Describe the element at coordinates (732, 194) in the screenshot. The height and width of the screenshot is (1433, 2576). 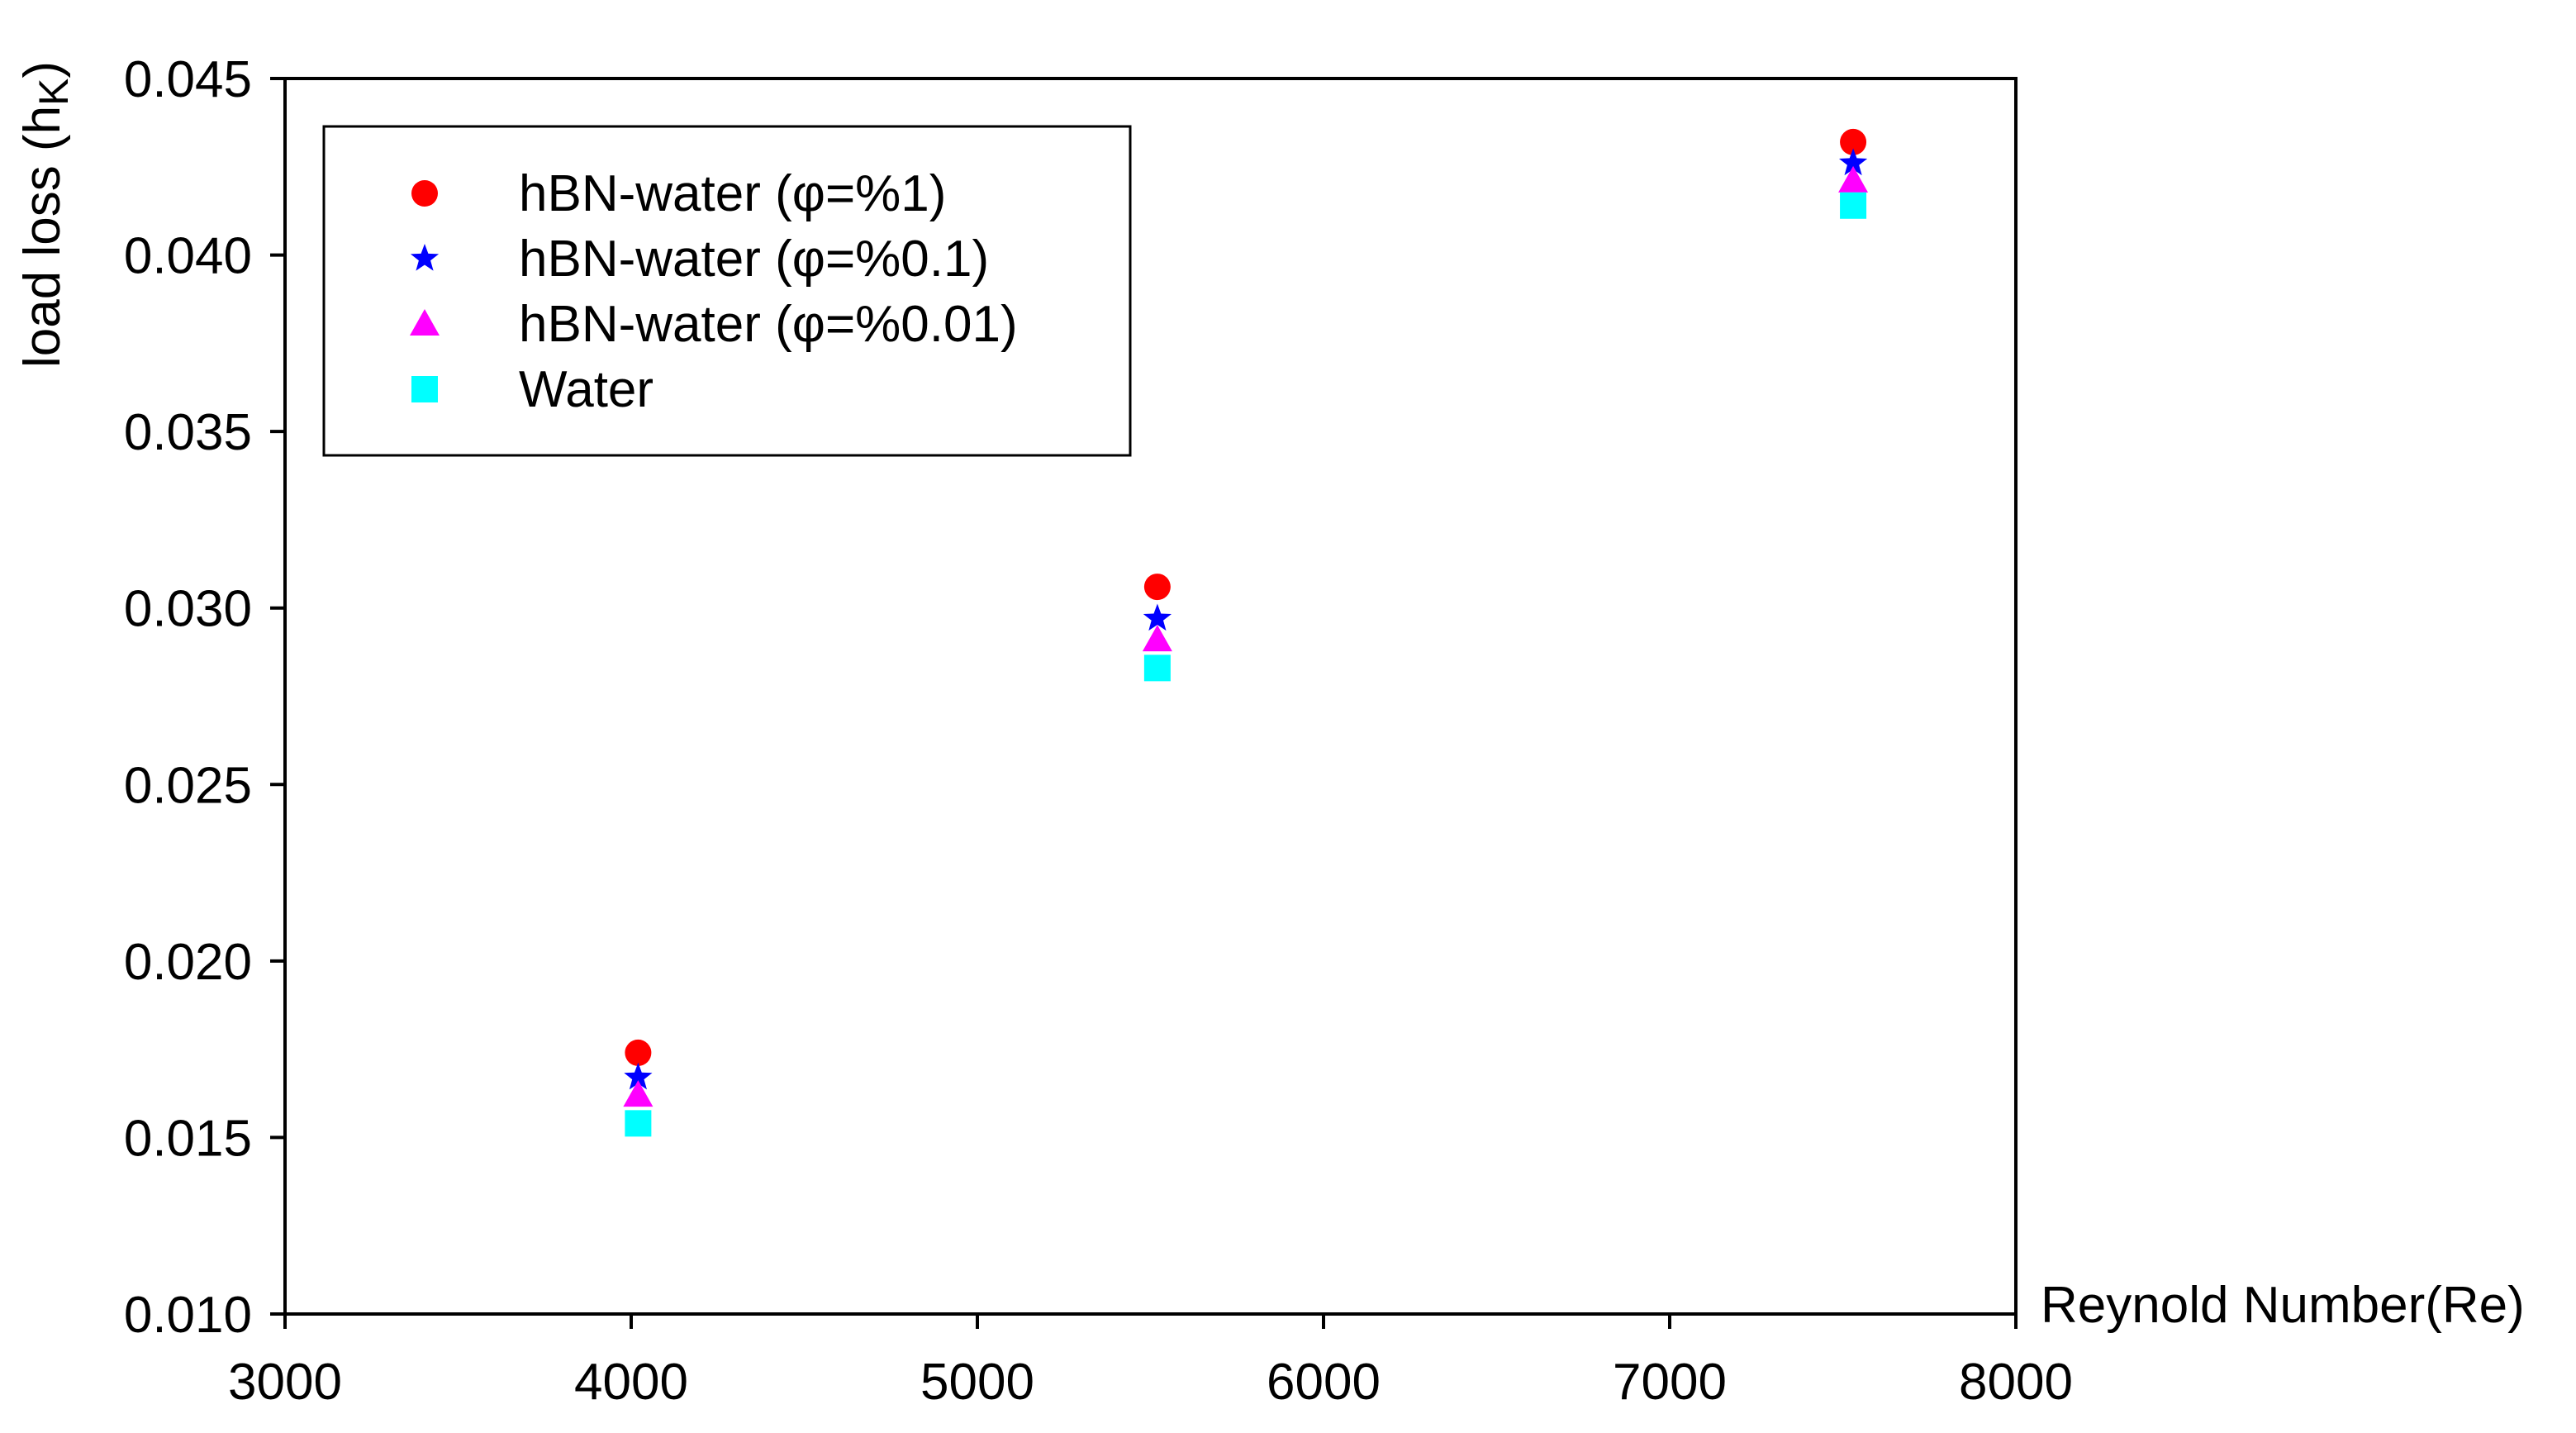
I see `legend-label-1: hBN-water (φ=%1)` at that location.